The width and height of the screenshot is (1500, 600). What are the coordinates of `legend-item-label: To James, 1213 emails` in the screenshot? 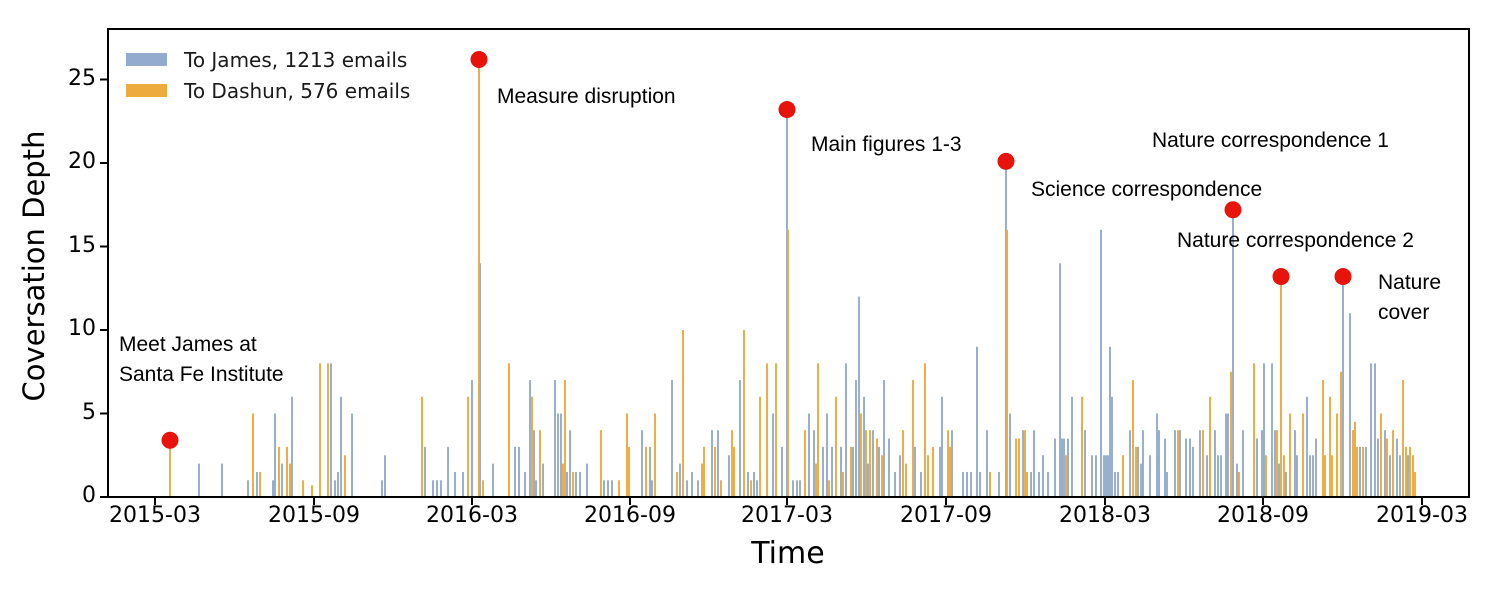 It's located at (296, 59).